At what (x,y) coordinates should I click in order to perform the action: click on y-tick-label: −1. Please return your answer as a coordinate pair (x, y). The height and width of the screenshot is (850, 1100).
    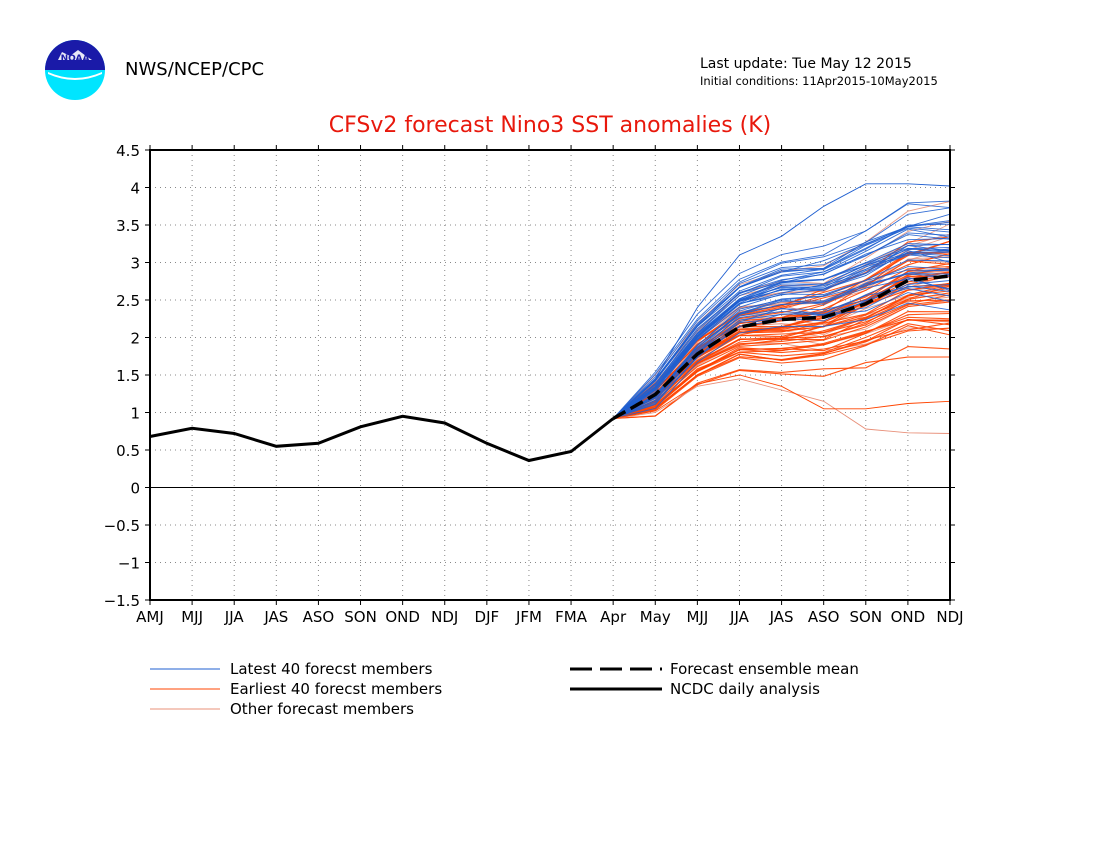
    Looking at the image, I should click on (129, 564).